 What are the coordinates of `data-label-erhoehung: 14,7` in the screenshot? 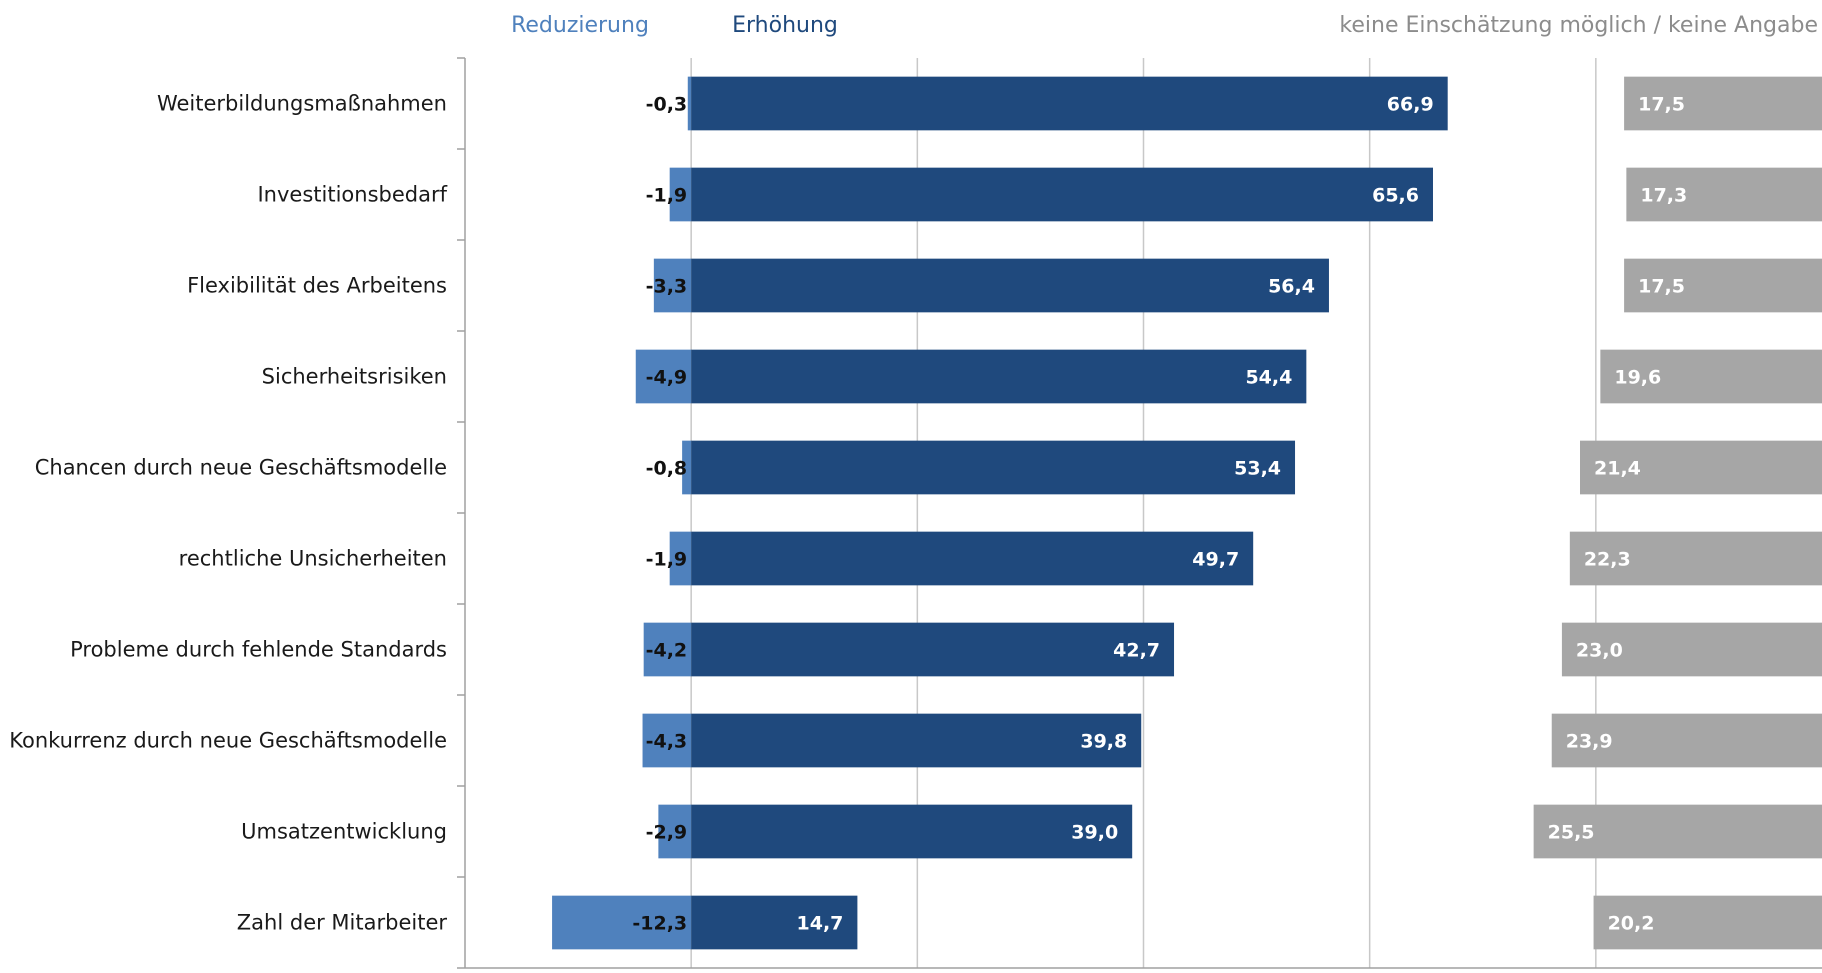 It's located at (820, 924).